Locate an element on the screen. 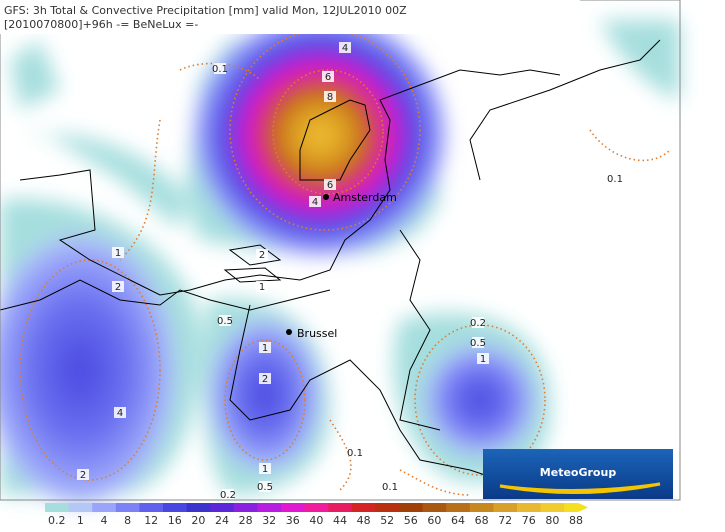 This screenshot has width=725, height=532. legend-label: 44 is located at coordinates (340, 520).